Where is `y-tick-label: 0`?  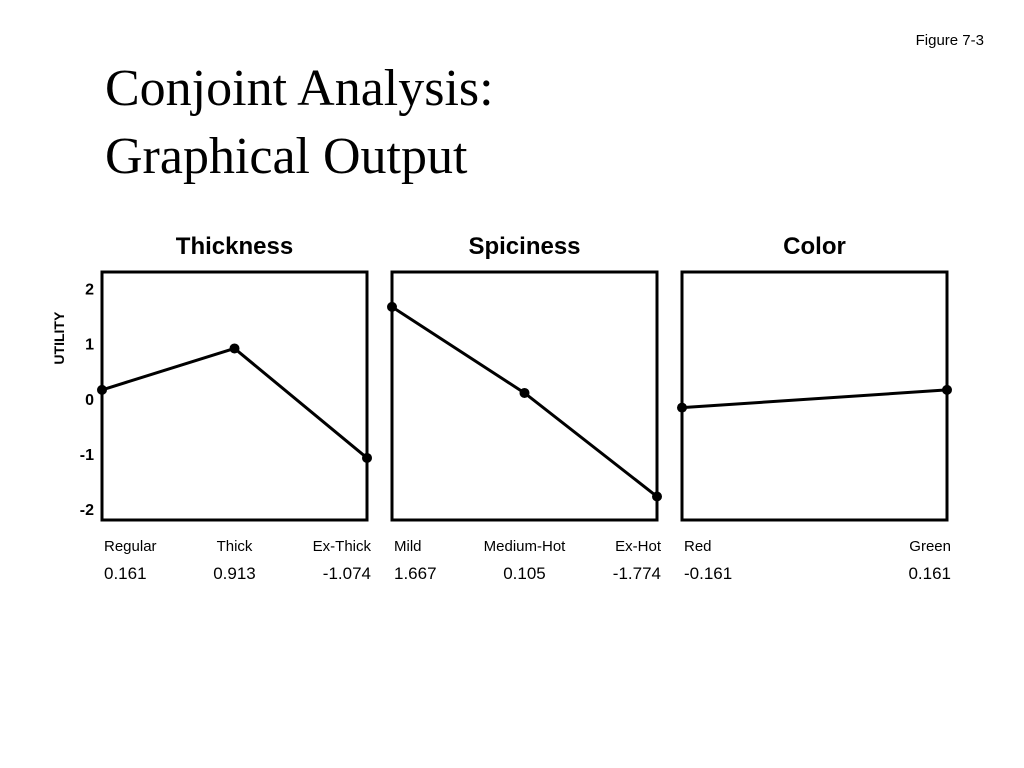
y-tick-label: 0 is located at coordinates (89, 400).